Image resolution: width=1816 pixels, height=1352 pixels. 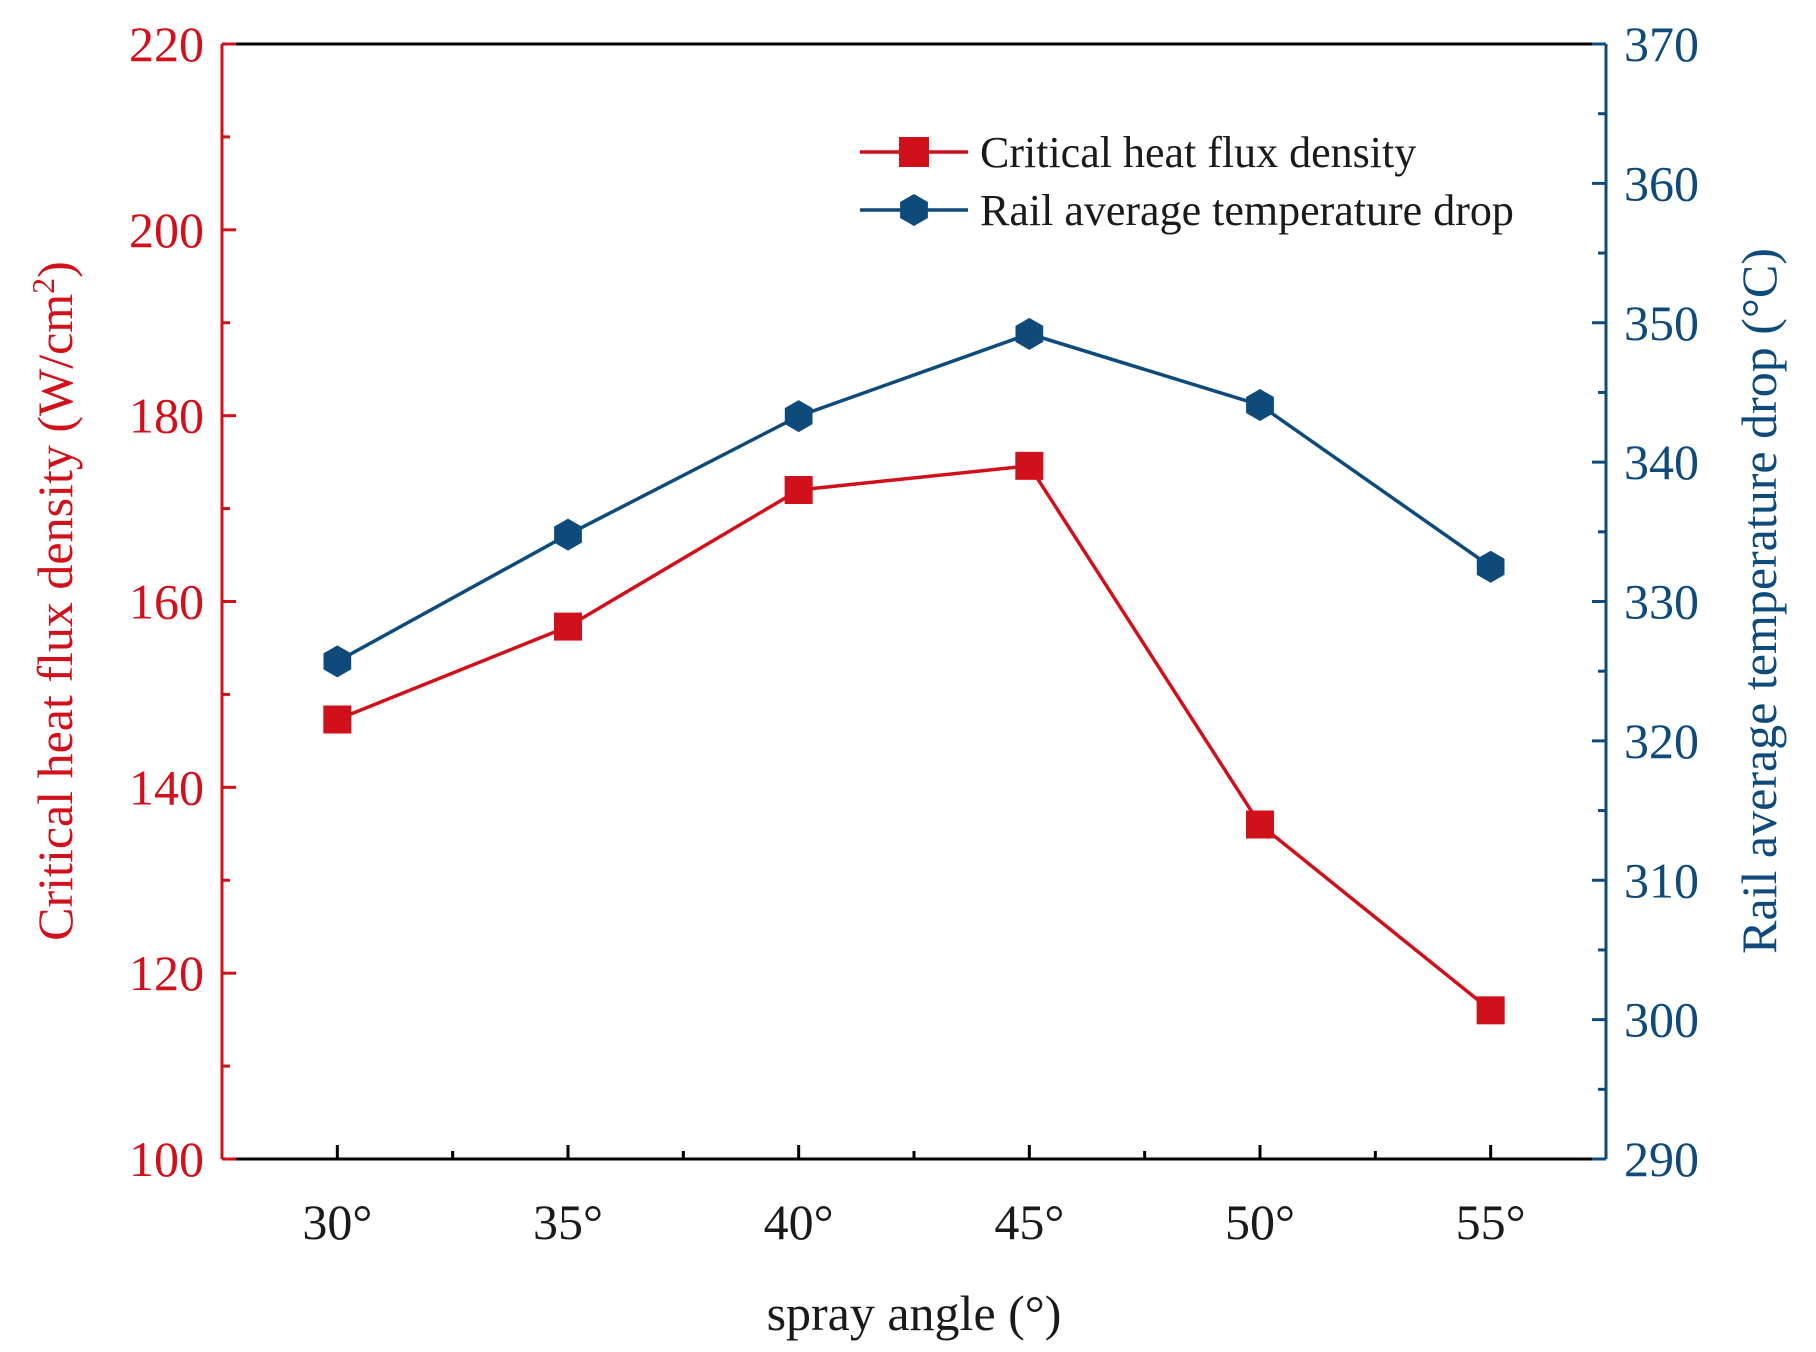 I want to click on legend-square-marker, so click(x=914, y=152).